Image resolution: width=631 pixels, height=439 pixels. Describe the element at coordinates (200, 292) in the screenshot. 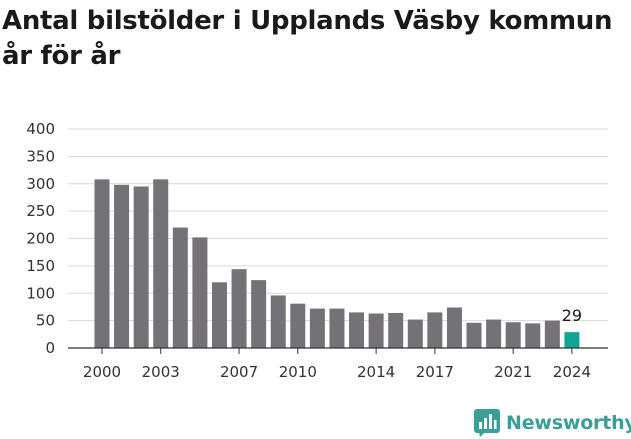

I see `bar-2005` at that location.